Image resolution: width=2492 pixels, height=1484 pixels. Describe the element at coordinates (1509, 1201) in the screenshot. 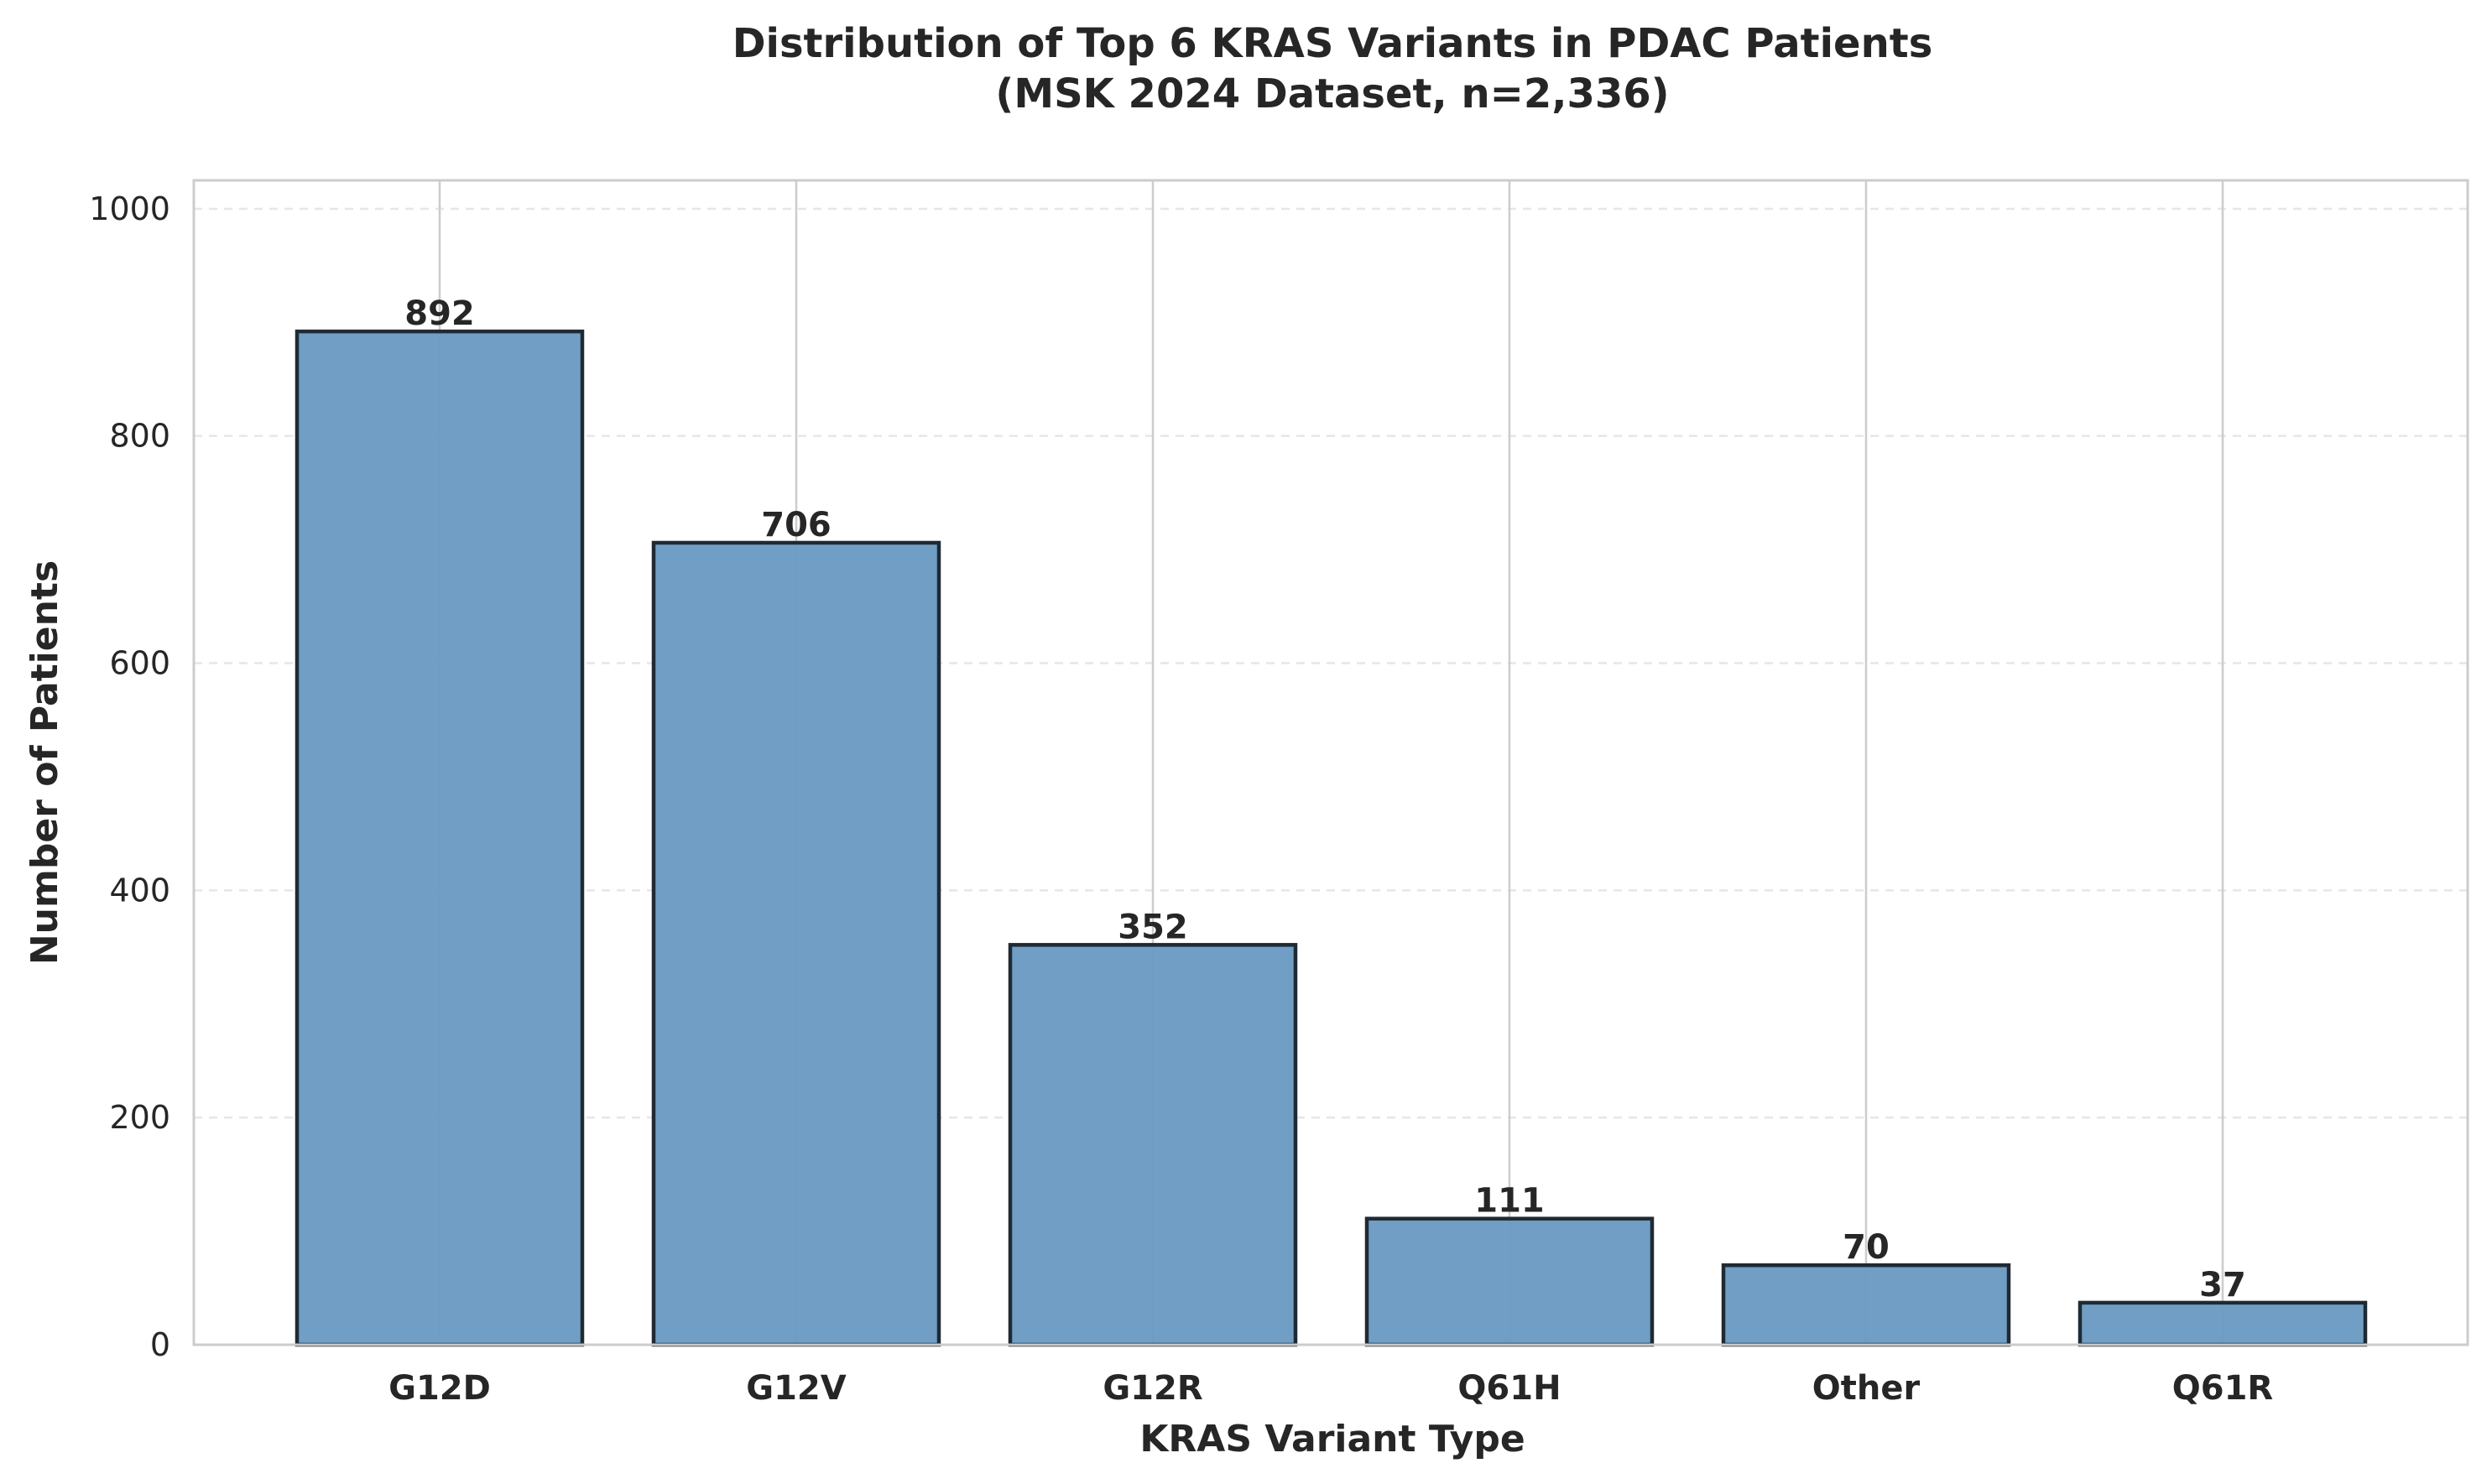

I see `bar-value-label: 111` at that location.